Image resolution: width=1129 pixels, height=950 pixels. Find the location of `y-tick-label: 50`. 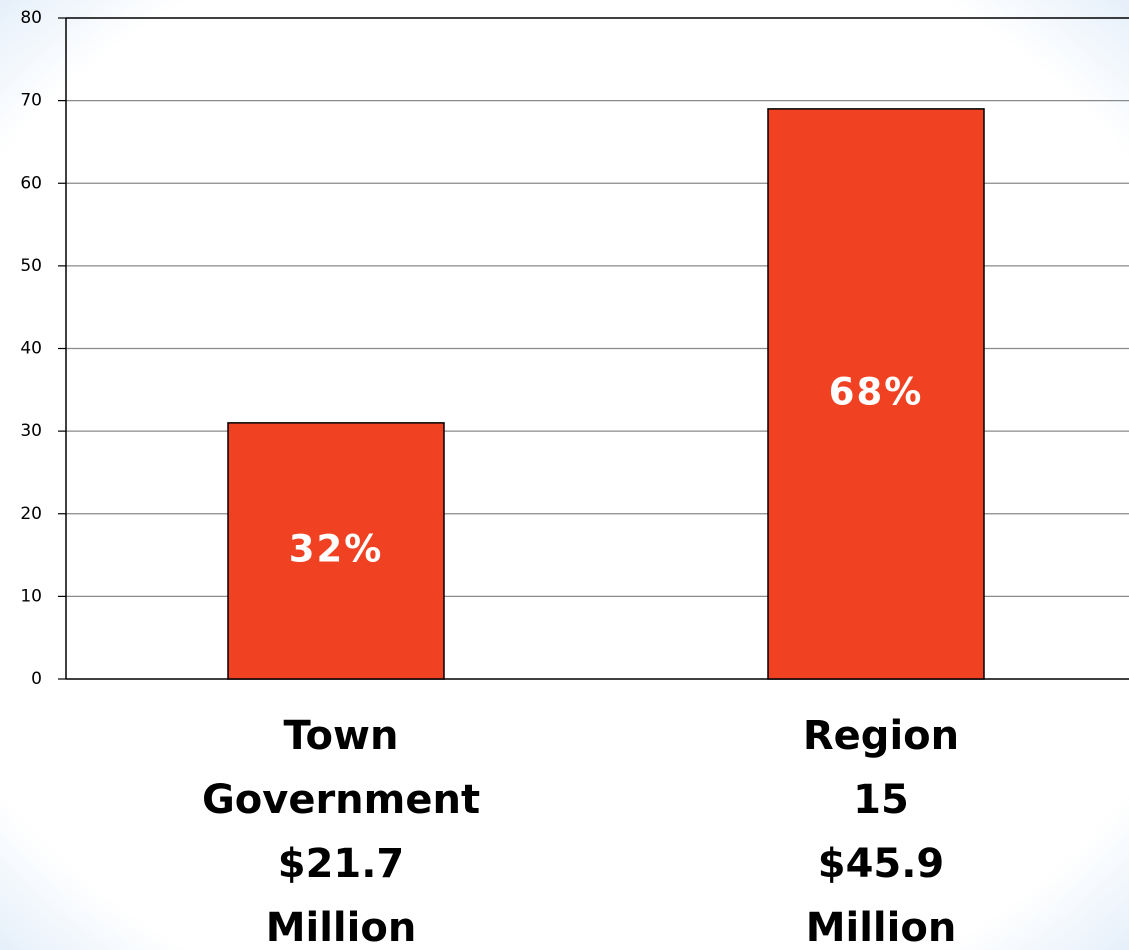

y-tick-label: 50 is located at coordinates (31, 266).